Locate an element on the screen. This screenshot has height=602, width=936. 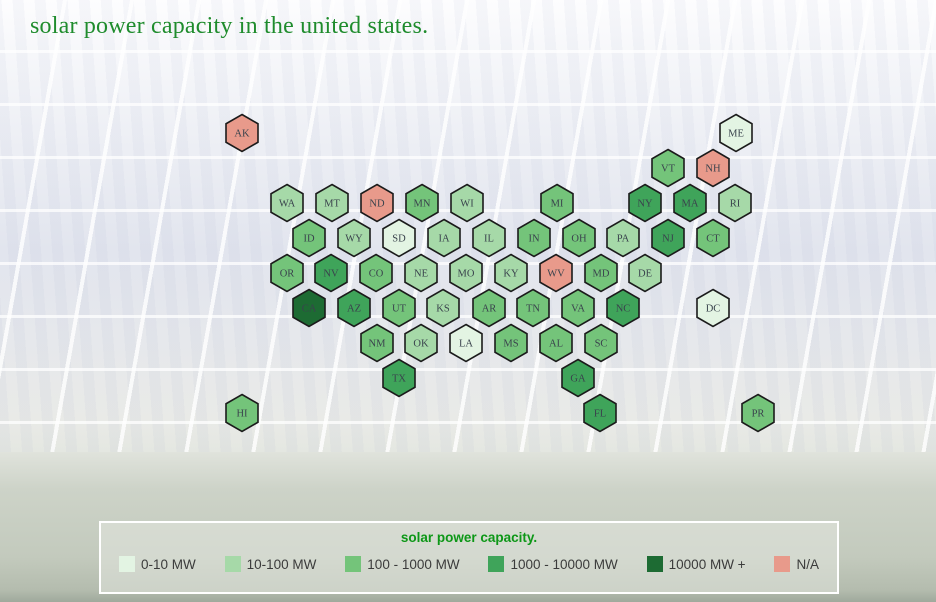
state-hex-mn is located at coordinates (422, 203).